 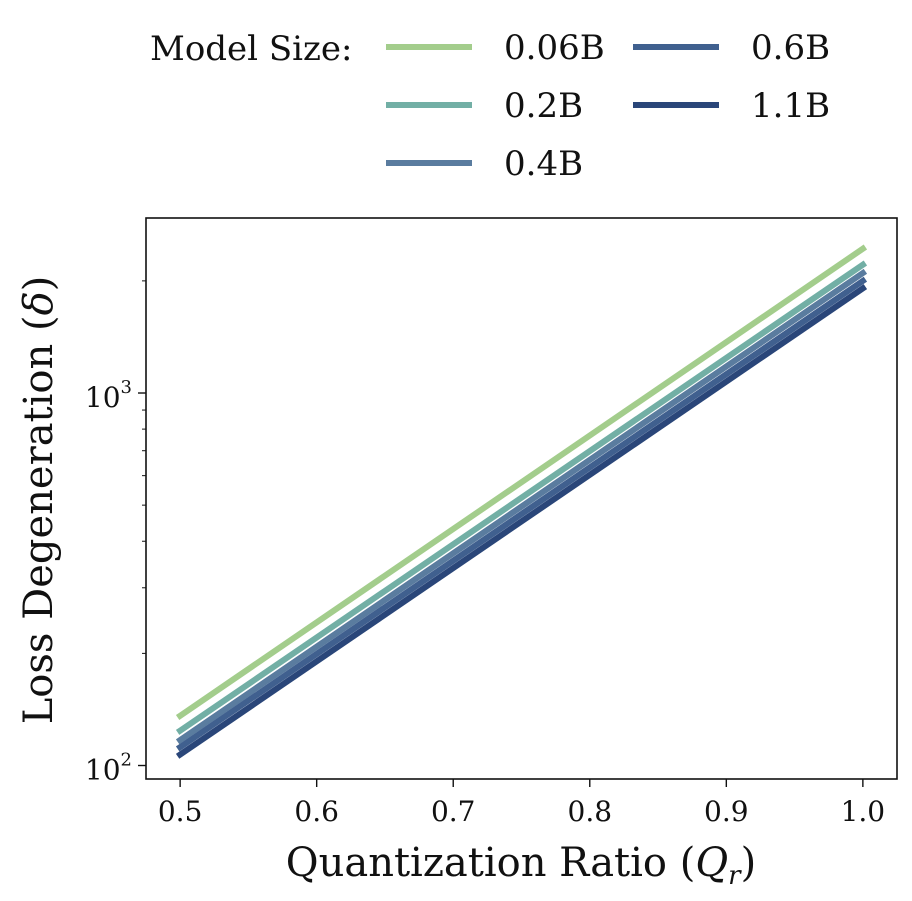 I want to click on y-axis-ticks: 10² 10³, so click(x=115, y=533).